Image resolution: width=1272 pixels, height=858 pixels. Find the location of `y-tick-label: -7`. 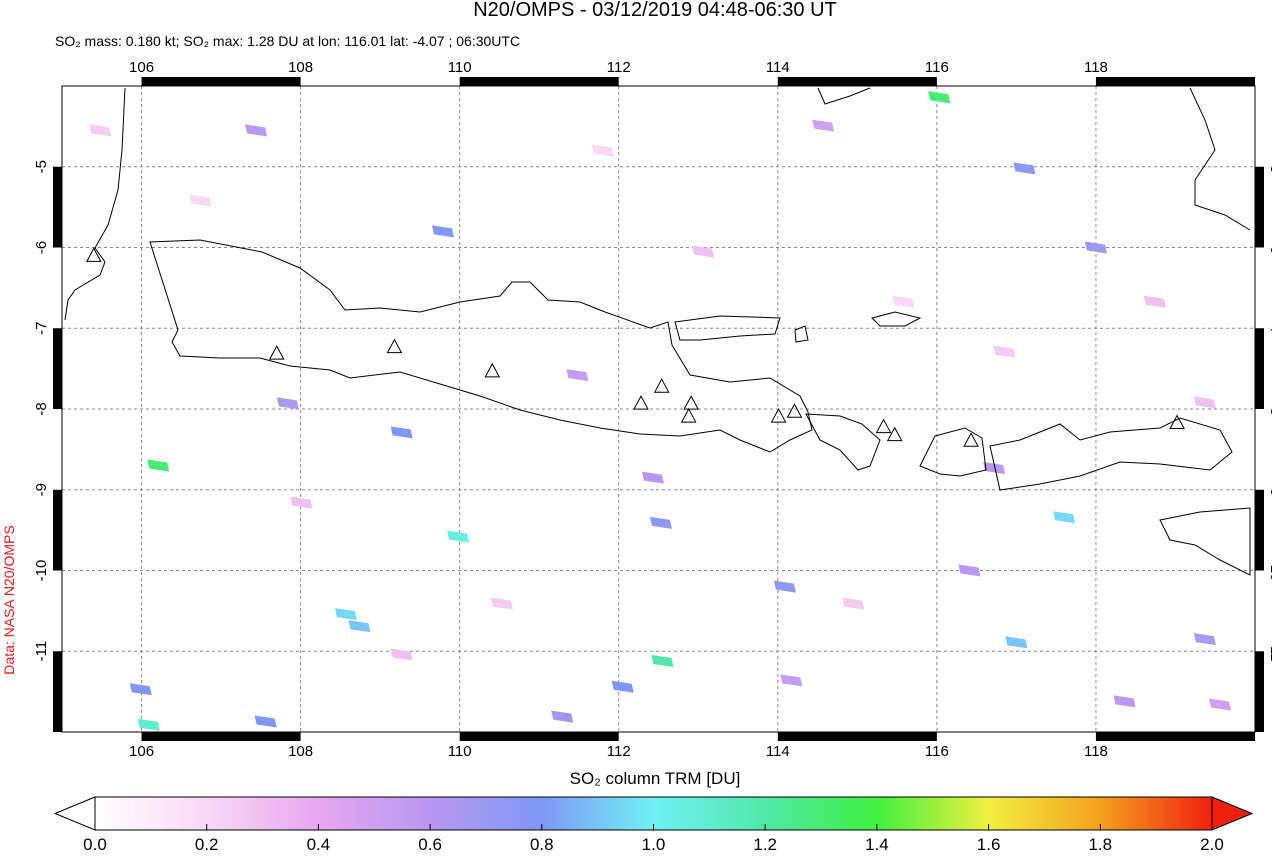

y-tick-label: -7 is located at coordinates (41, 328).